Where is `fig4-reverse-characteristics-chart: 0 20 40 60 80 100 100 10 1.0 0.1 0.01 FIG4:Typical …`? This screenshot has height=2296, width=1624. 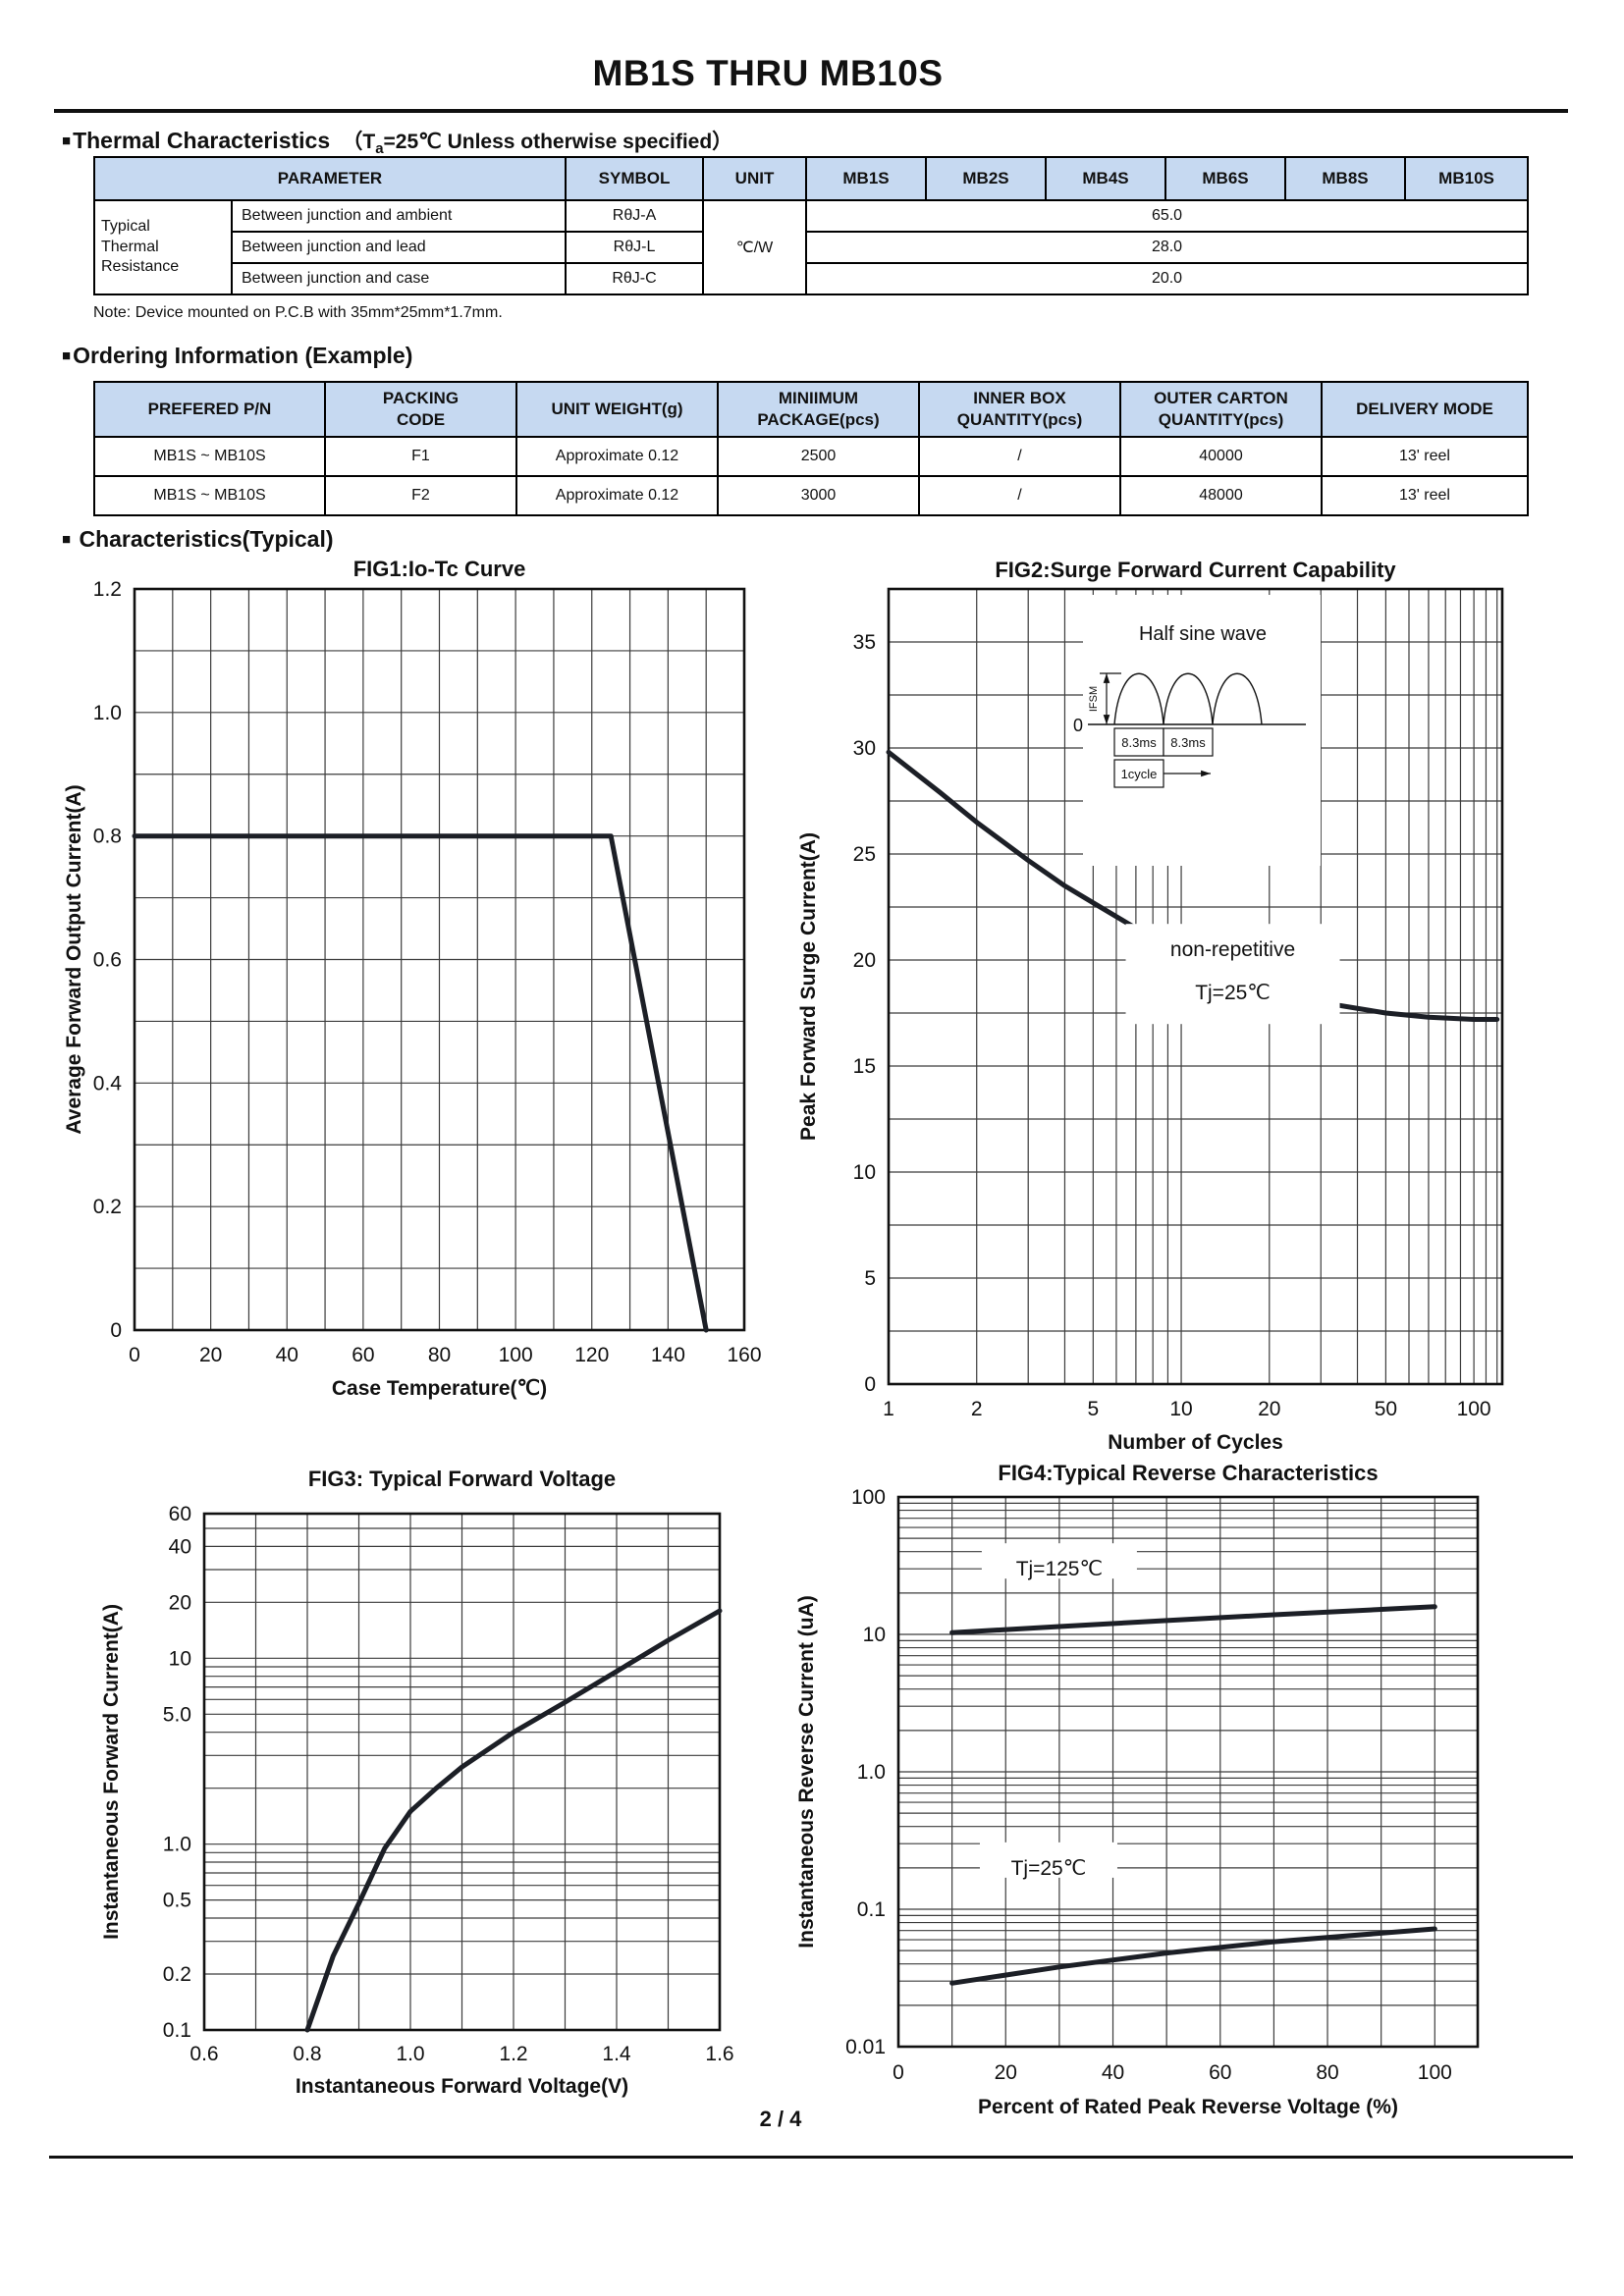 fig4-reverse-characteristics-chart: 0 20 40 60 80 100 100 10 1.0 0.1 0.01 FIG4:Typical … is located at coordinates (1137, 1789).